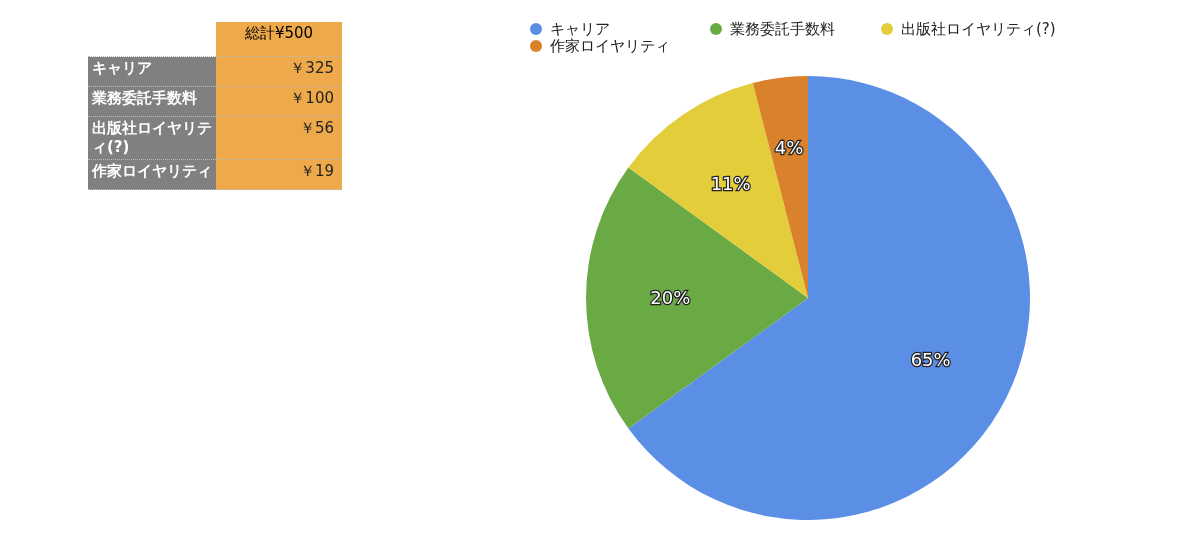 This screenshot has width=1200, height=546. I want to click on category-label: 作家ロイヤリティ, so click(152, 171).